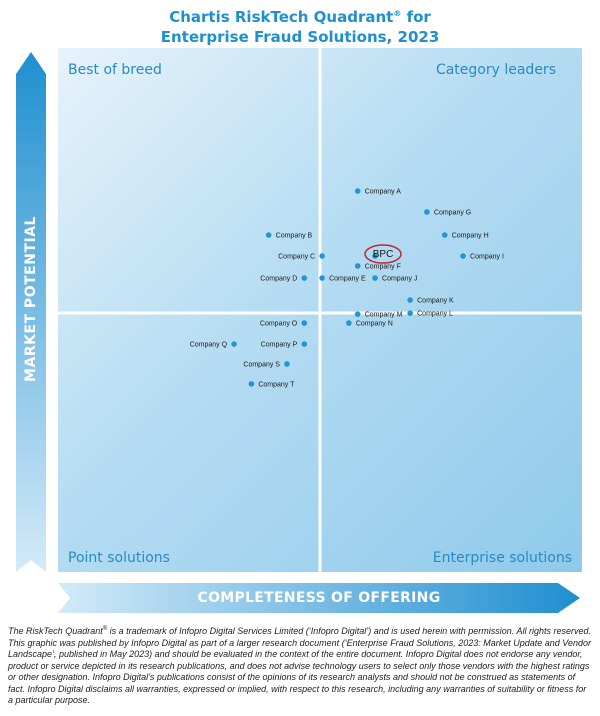 This screenshot has height=716, width=600. Describe the element at coordinates (268, 235) in the screenshot. I see `data-point-company-b` at that location.